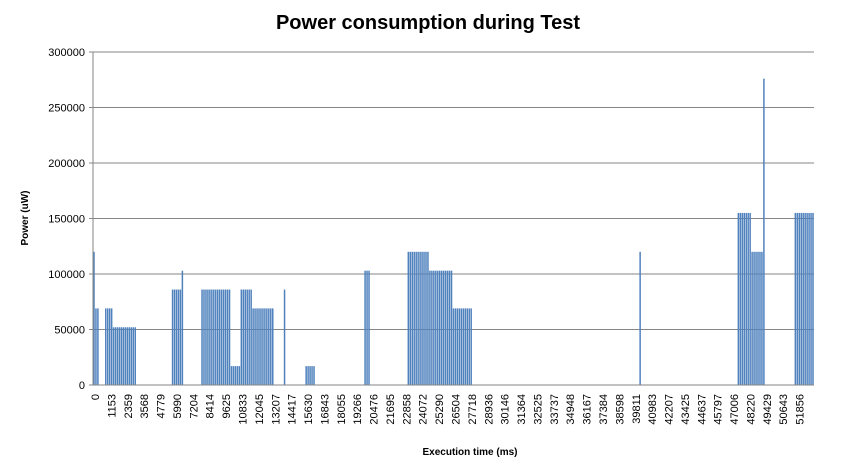 The width and height of the screenshot is (851, 469). Describe the element at coordinates (162, 406) in the screenshot. I see `x-tick-label: 4779` at that location.